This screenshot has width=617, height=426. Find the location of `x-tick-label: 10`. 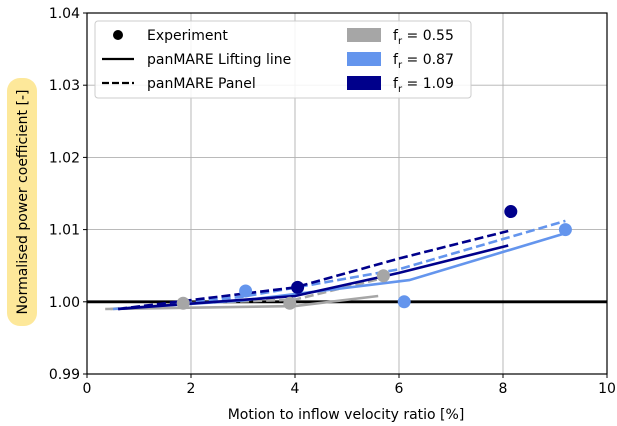

x-tick-label: 10 is located at coordinates (607, 389).